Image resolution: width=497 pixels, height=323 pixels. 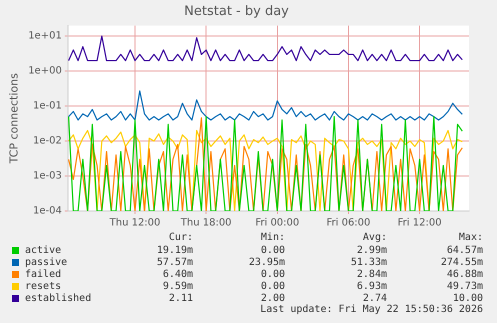 I want to click on text: 274.55m, so click(x=461, y=262).